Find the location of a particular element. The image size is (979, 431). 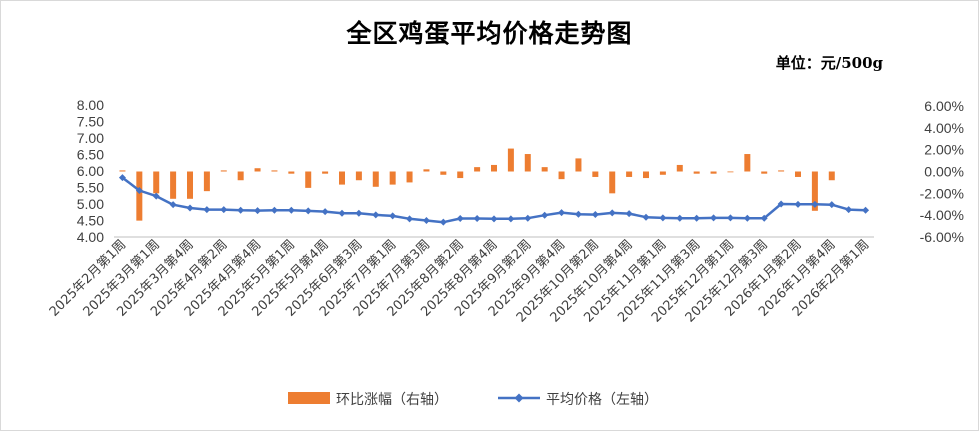

left-axis-tick-label: 5.00 is located at coordinates (90, 204).